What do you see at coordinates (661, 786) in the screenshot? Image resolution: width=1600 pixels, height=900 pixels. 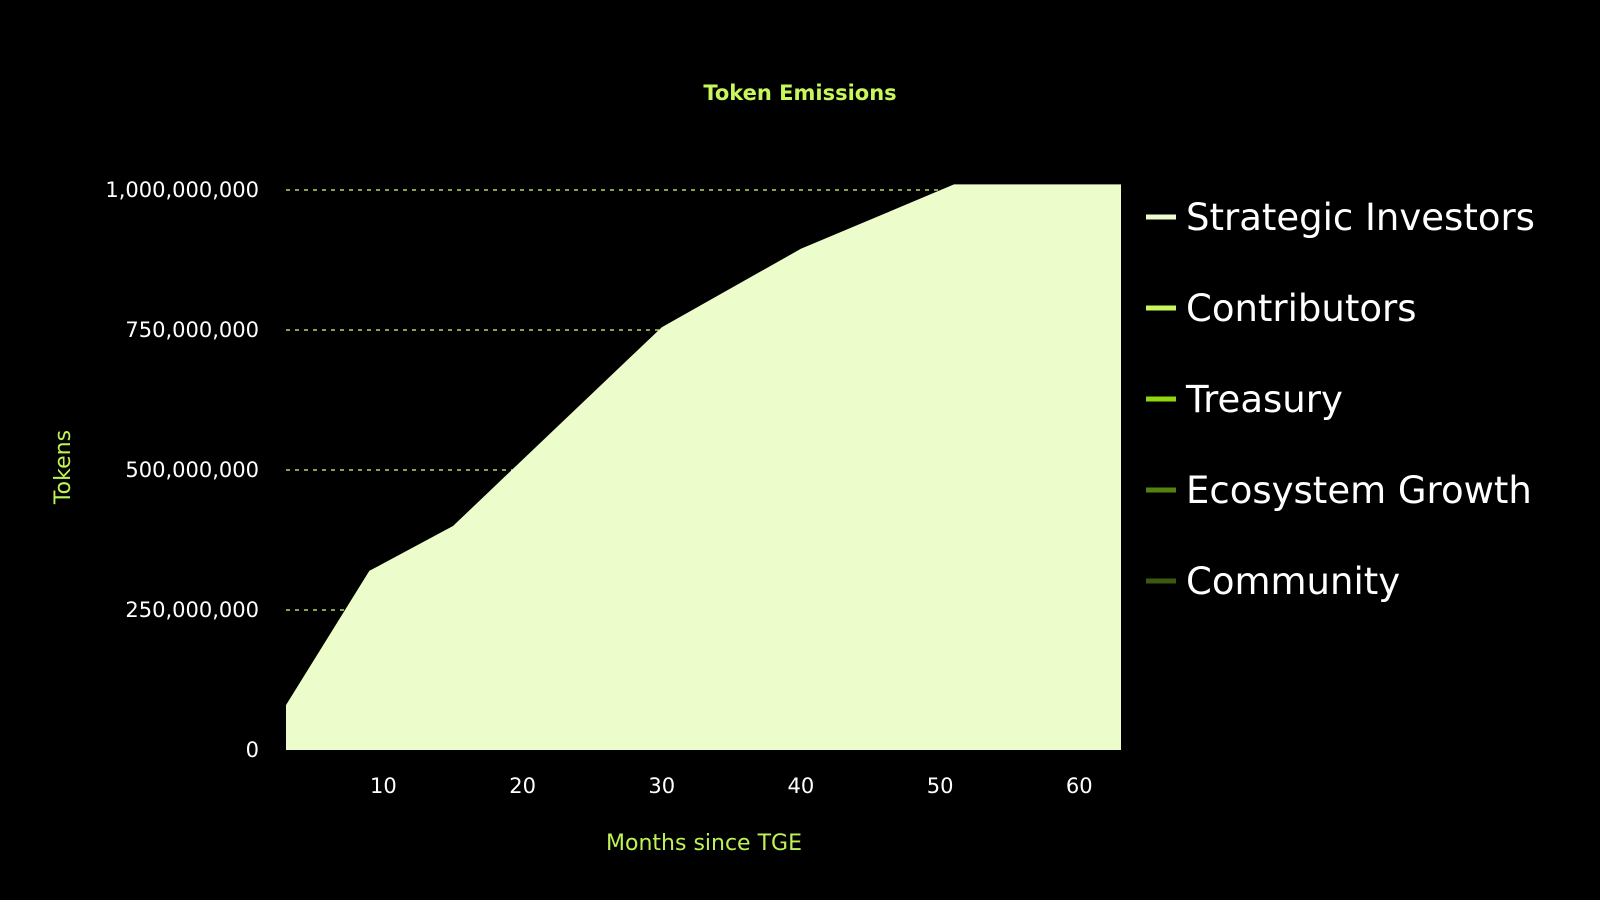 I see `x-tick-label: 30` at bounding box center [661, 786].